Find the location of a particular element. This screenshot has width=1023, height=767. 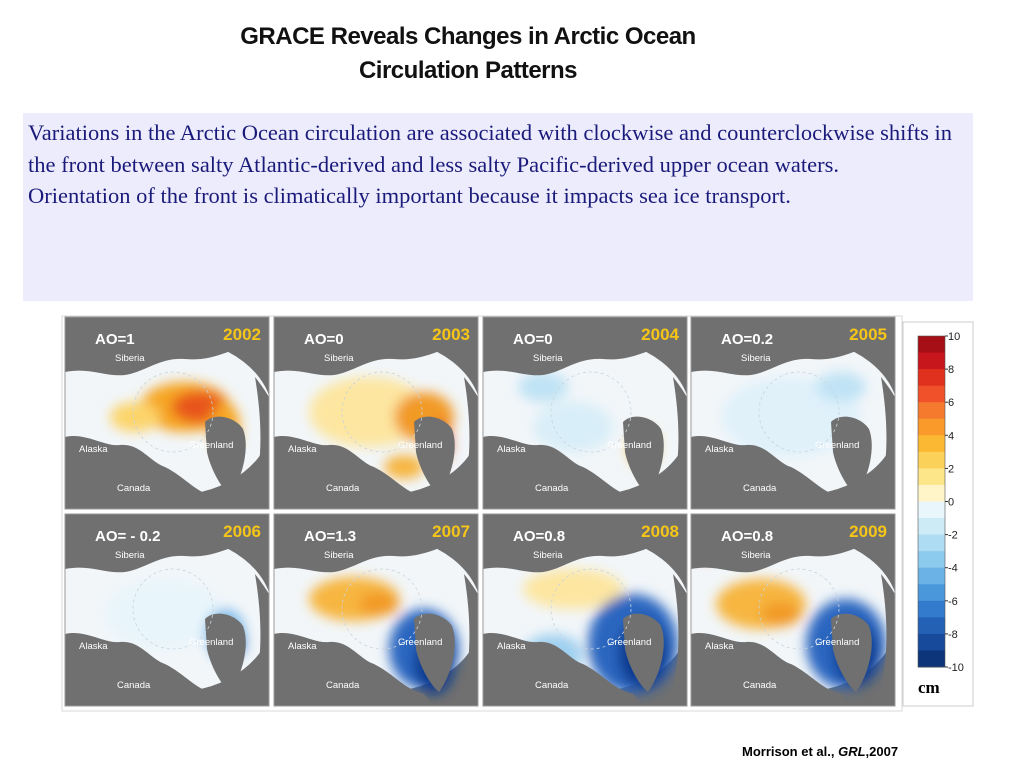

ao-label: AO=0 is located at coordinates (533, 339).